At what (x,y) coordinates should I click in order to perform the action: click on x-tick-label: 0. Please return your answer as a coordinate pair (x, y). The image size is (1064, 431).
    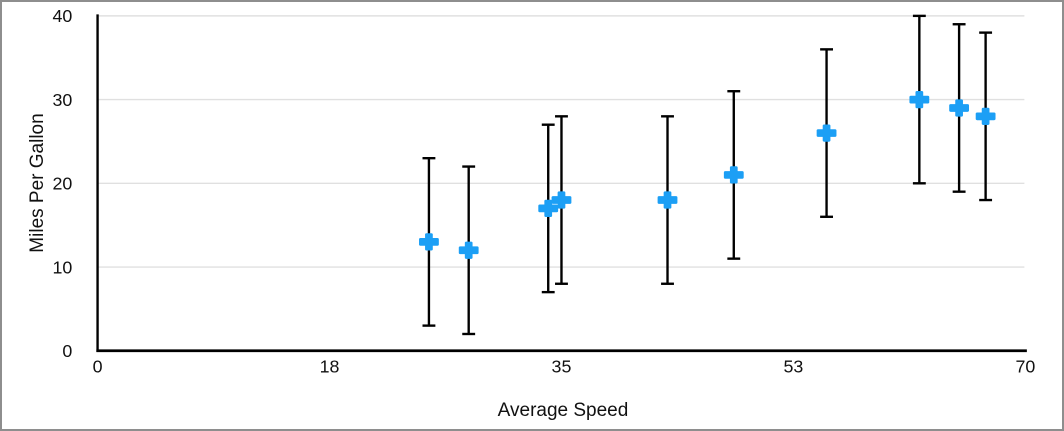
    Looking at the image, I should click on (98, 367).